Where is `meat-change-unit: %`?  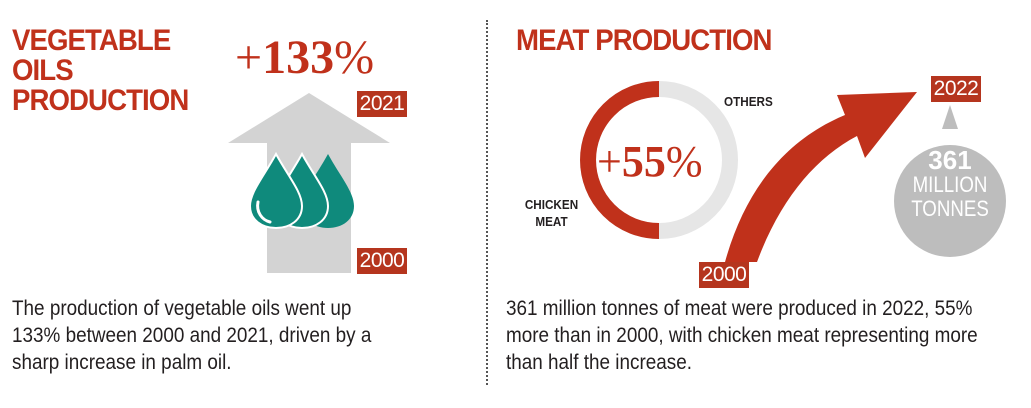
meat-change-unit: % is located at coordinates (684, 161).